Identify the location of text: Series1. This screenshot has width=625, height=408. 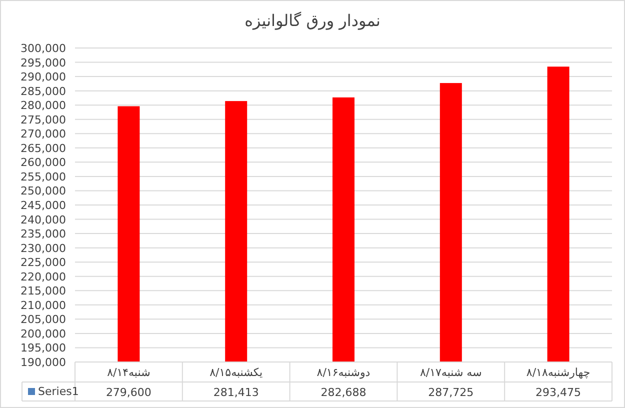
(58, 391).